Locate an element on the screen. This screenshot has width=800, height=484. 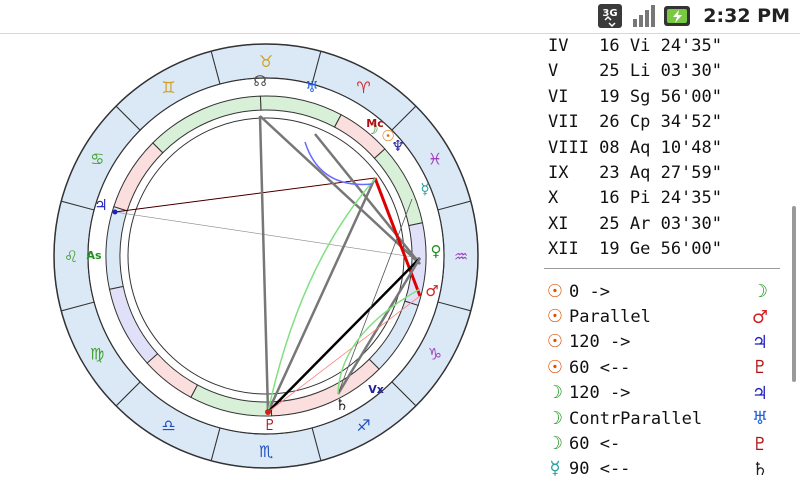
aspect-label: 0 -> is located at coordinates (589, 291).